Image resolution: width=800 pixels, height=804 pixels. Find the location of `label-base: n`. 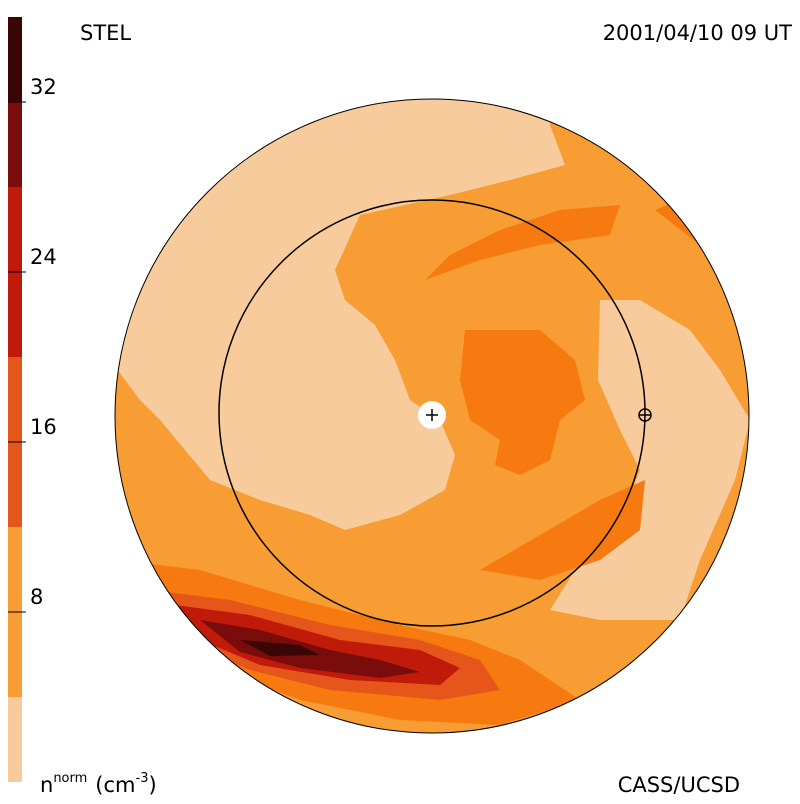

label-base: n is located at coordinates (46, 785).